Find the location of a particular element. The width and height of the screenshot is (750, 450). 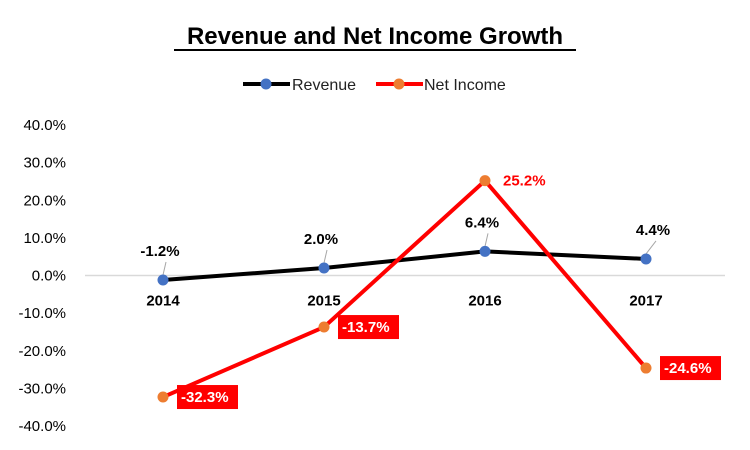

y-tick-label: -40.0% is located at coordinates (42, 426).